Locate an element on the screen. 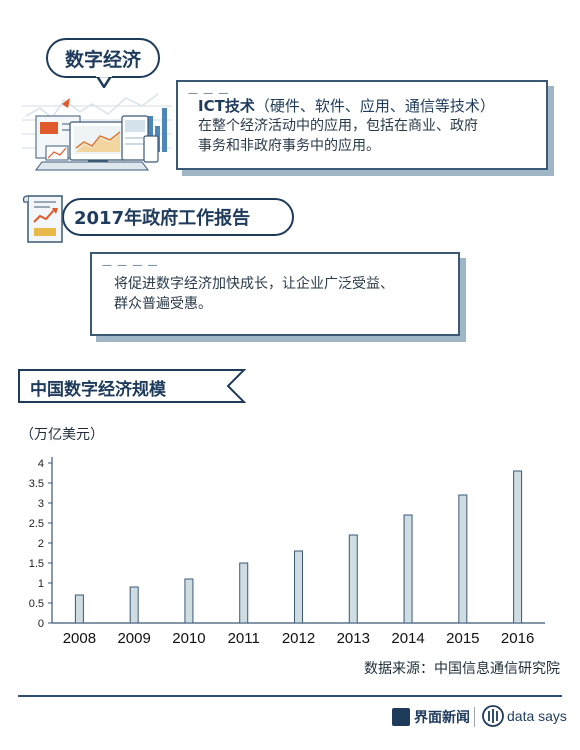  x-tick-label: 2011 is located at coordinates (244, 638).